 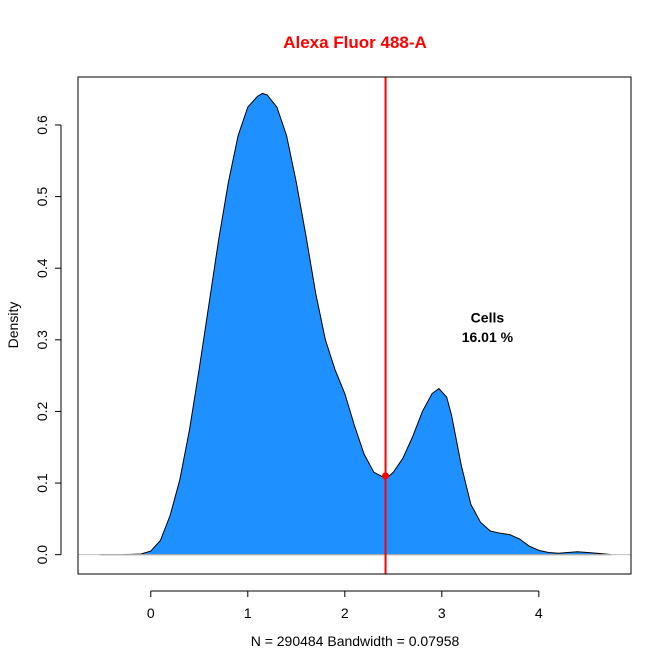 I want to click on gate-point, so click(x=386, y=476).